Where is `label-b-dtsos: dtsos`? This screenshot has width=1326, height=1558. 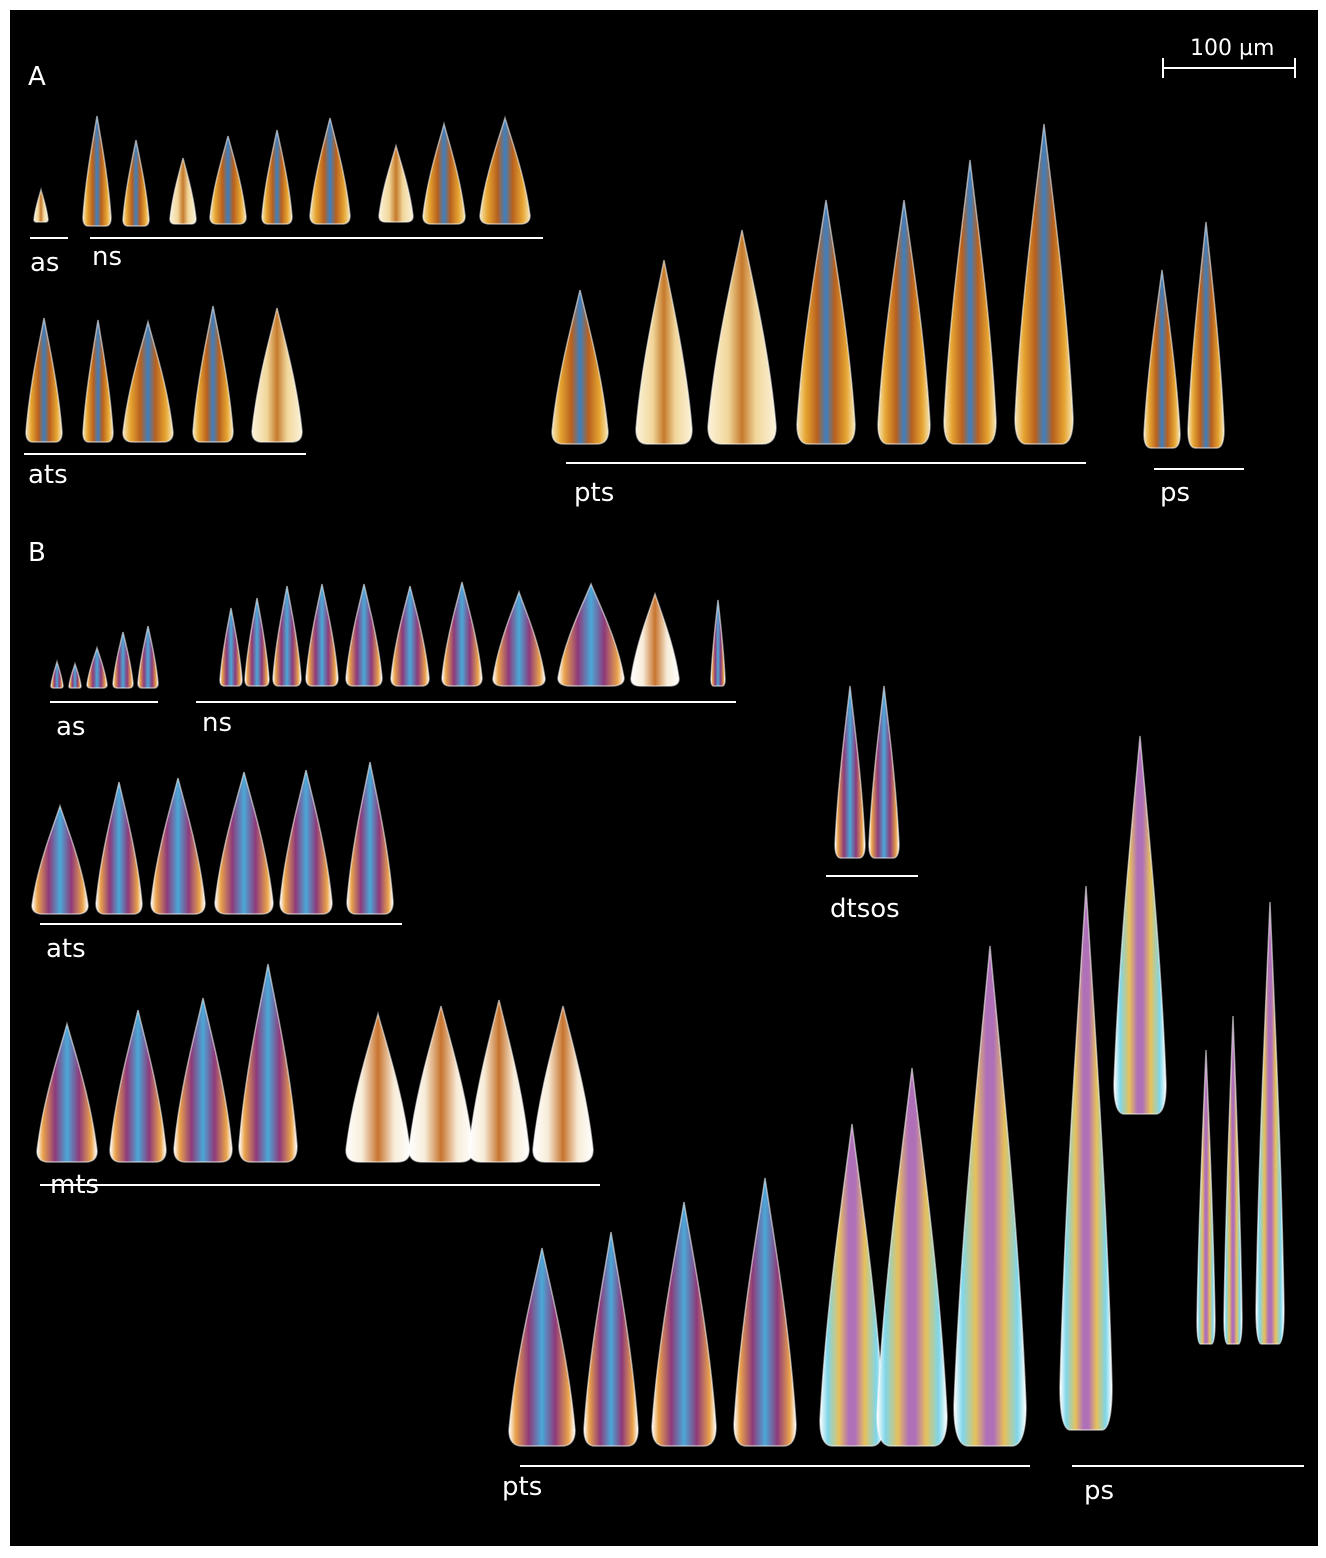
label-b-dtsos: dtsos is located at coordinates (865, 909).